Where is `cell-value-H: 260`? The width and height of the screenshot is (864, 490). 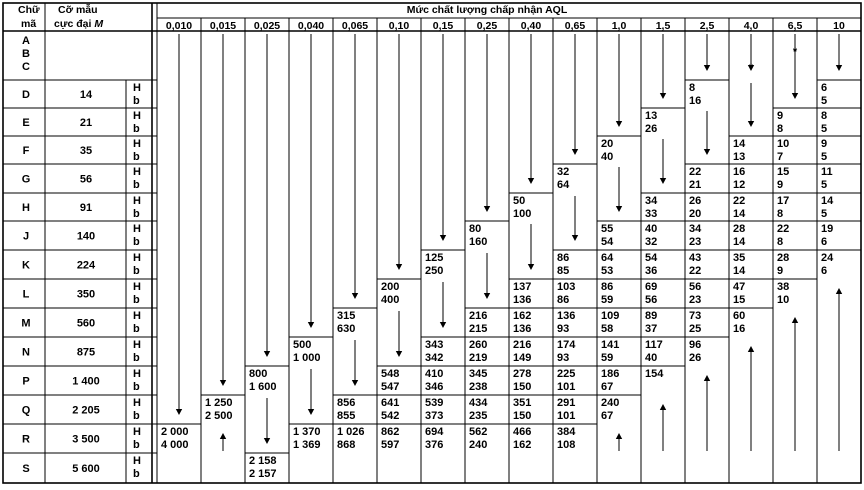 cell-value-H: 260 is located at coordinates (478, 345).